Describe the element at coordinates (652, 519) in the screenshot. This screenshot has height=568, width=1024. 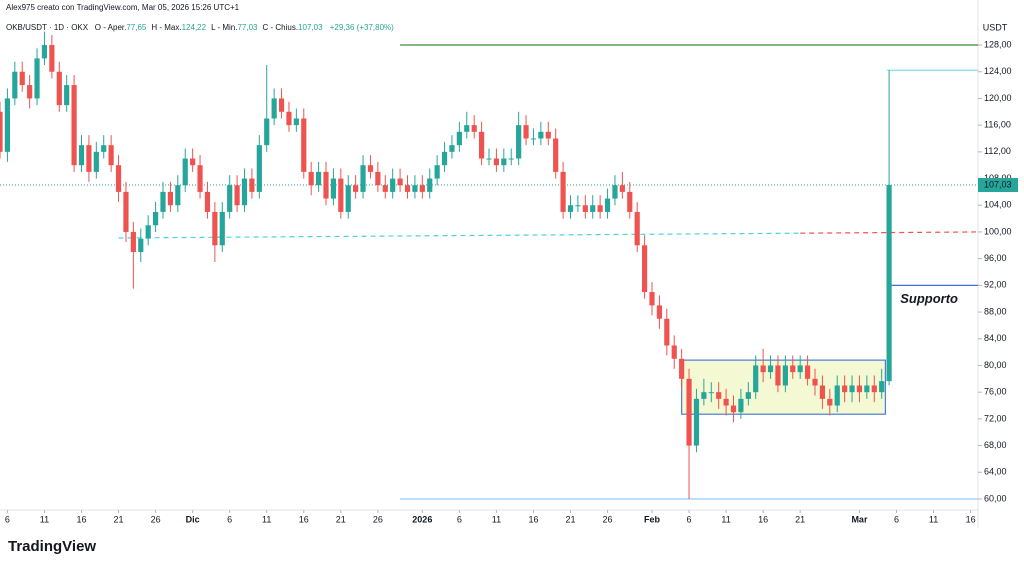
I see `x-tick-label: Feb` at that location.